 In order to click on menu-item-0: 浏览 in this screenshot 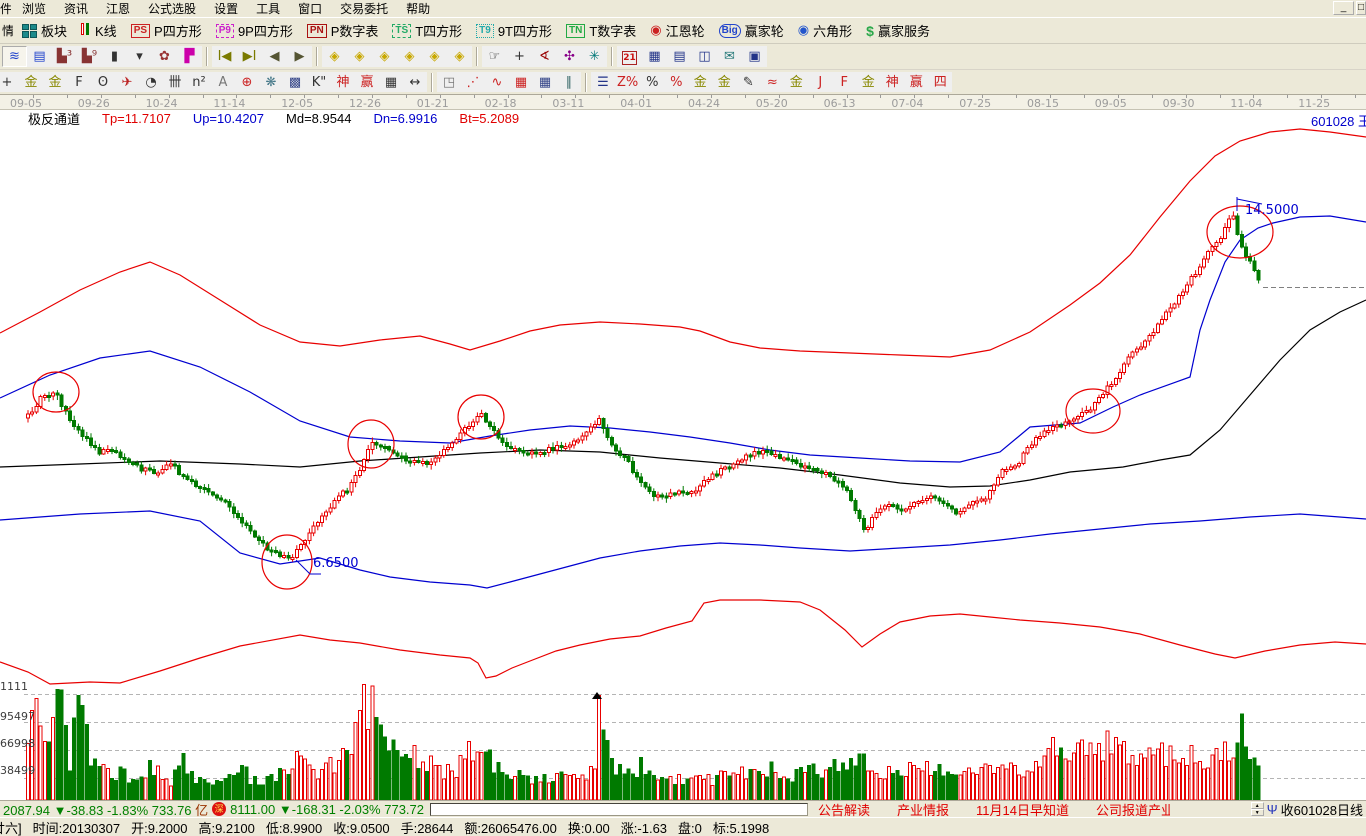, I will do `click(34, 9)`.